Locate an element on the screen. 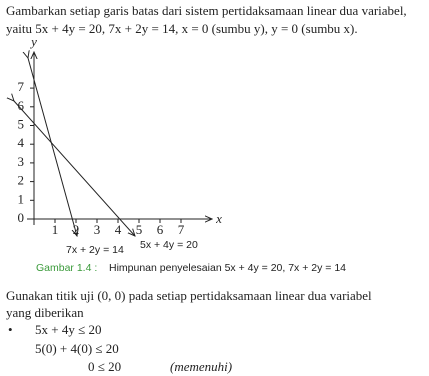 This screenshot has height=376, width=429. line-label: 5x + 4y = 20 is located at coordinates (169, 245).